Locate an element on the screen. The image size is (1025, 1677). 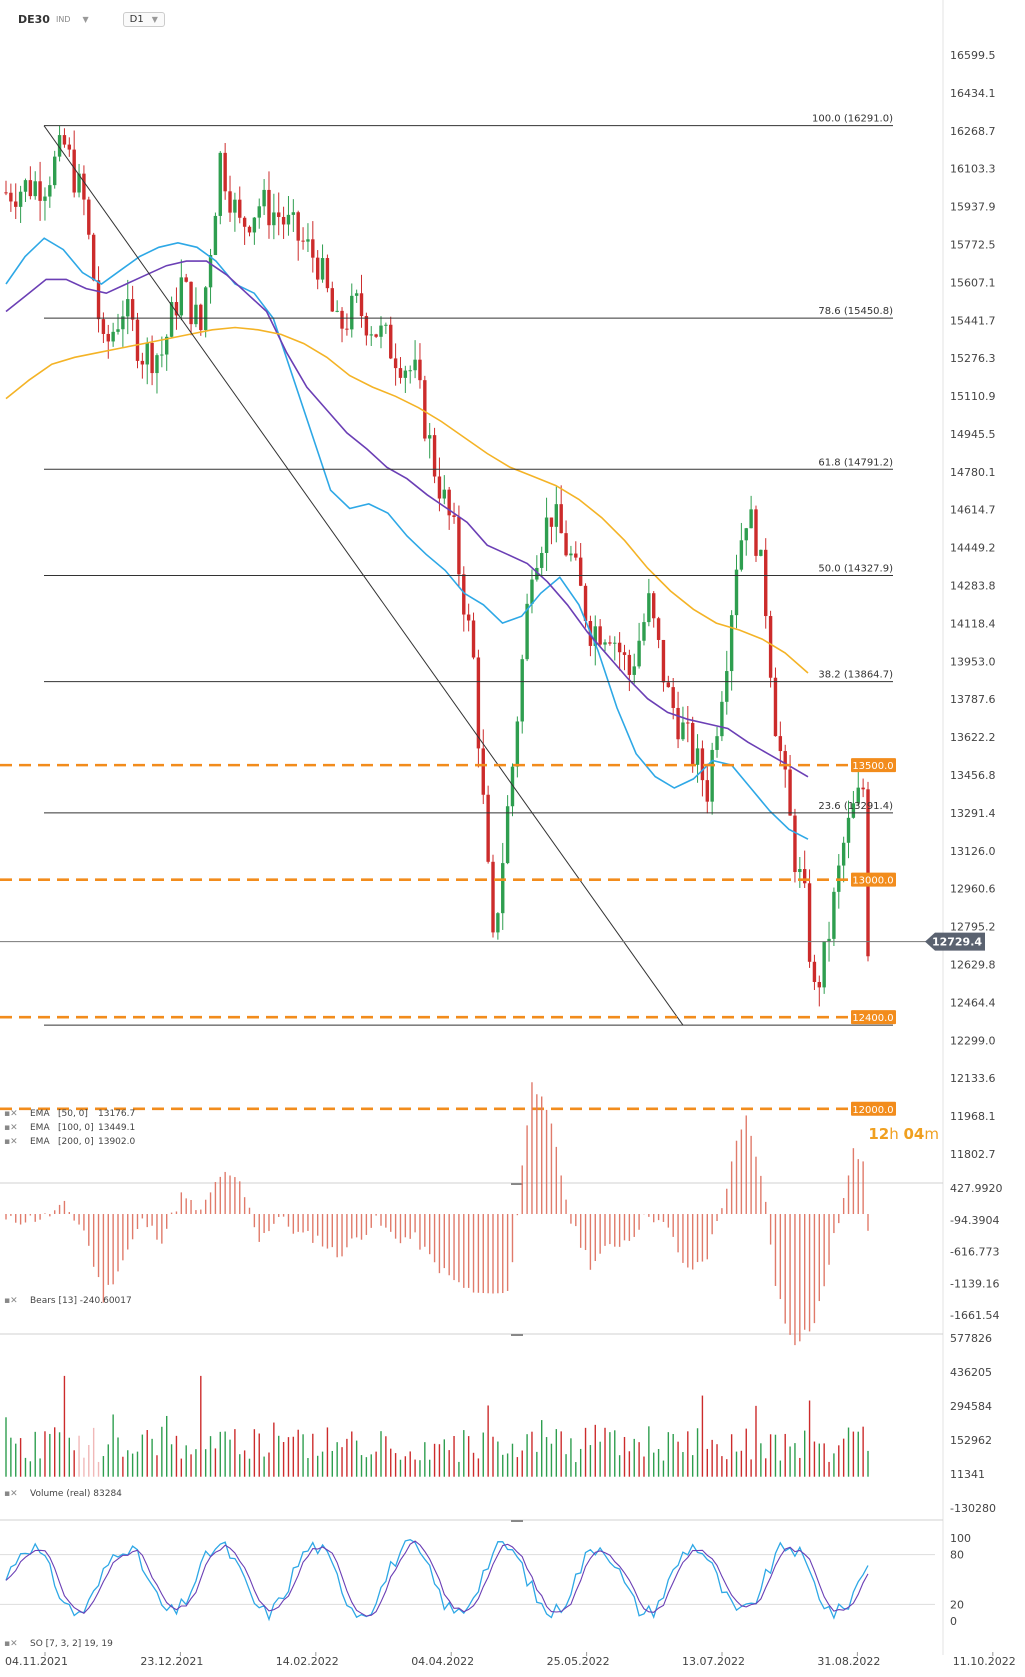
y-tick-label: 14283.8 is located at coordinates (973, 586).